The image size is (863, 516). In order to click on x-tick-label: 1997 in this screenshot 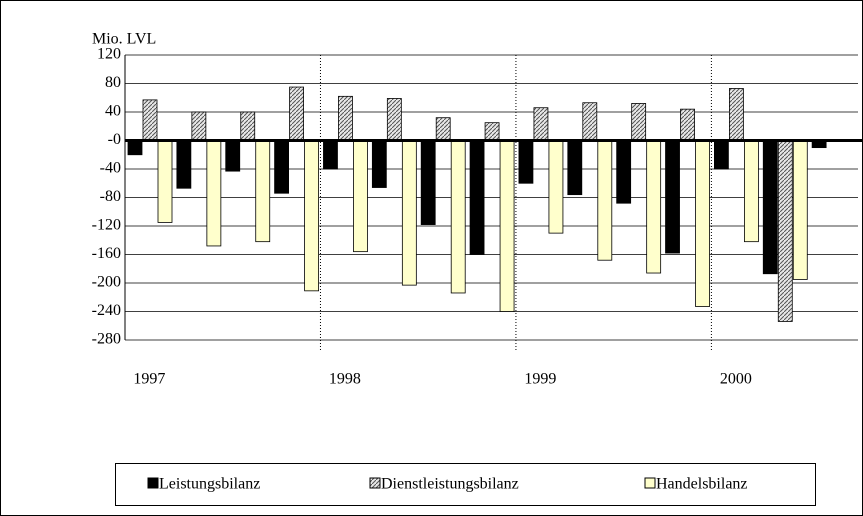, I will do `click(149, 379)`.